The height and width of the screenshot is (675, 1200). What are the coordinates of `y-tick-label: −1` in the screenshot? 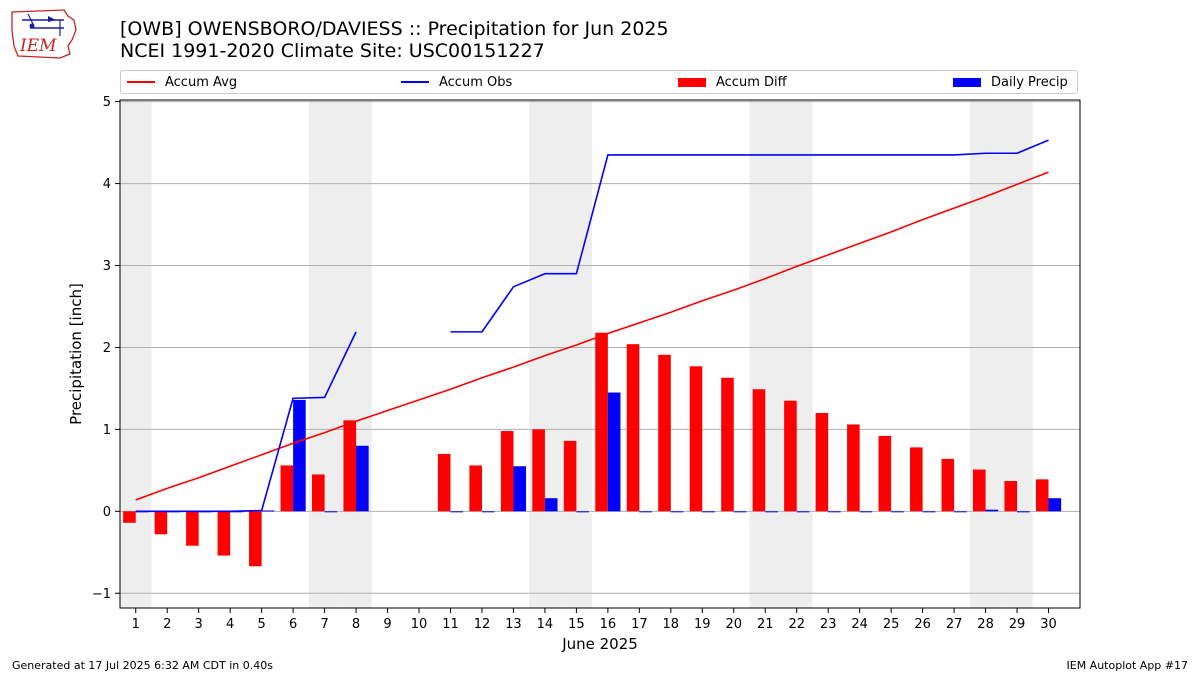 It's located at (101, 594).